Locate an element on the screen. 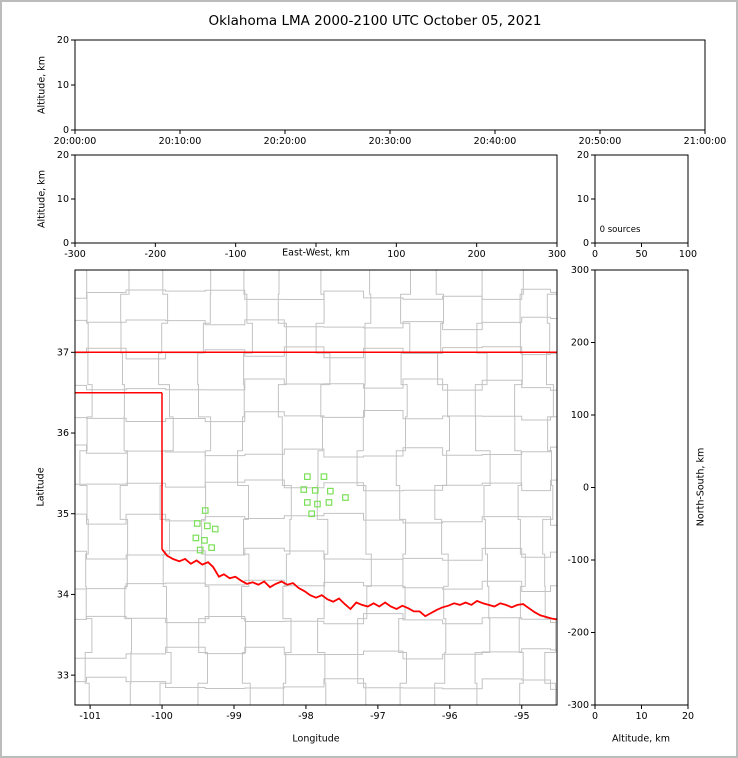  x-tick-label: 20:00:00 is located at coordinates (75, 141).